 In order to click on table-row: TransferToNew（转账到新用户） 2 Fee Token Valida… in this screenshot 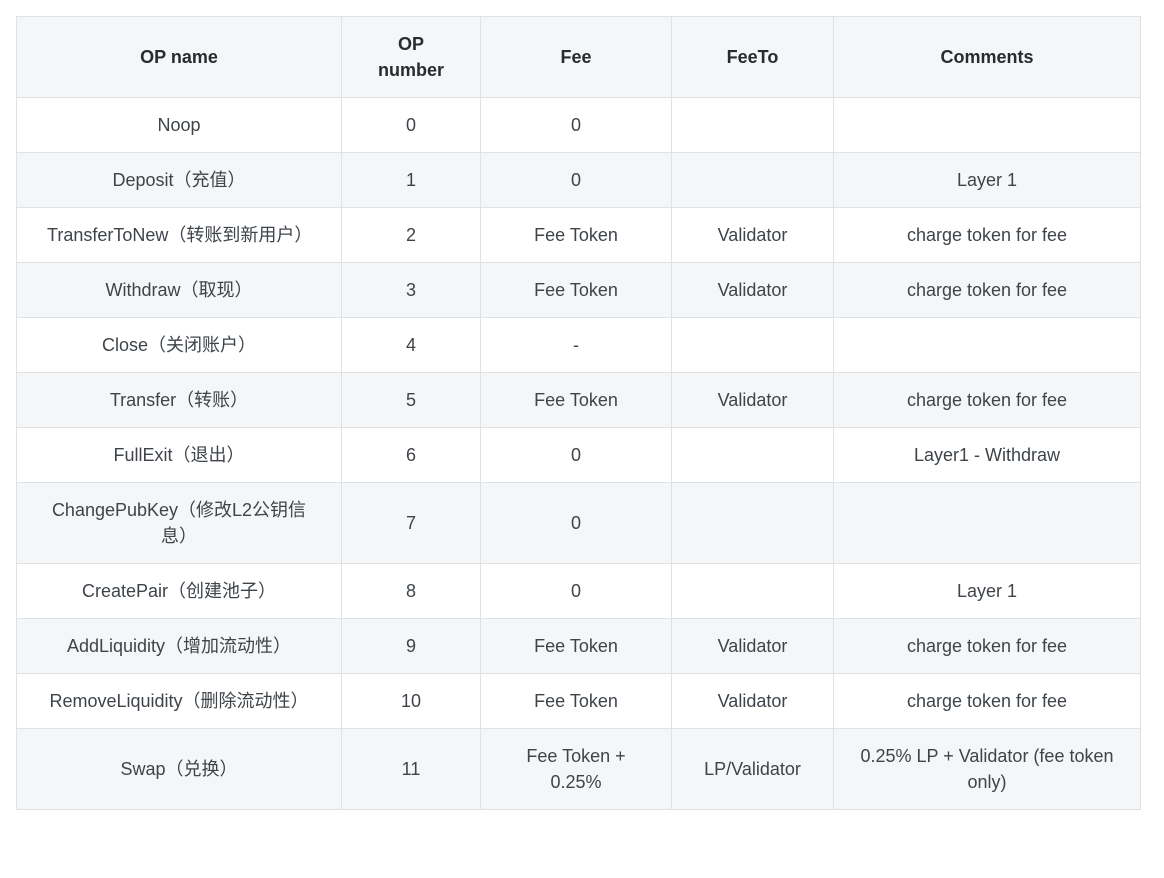, I will do `click(578, 235)`.